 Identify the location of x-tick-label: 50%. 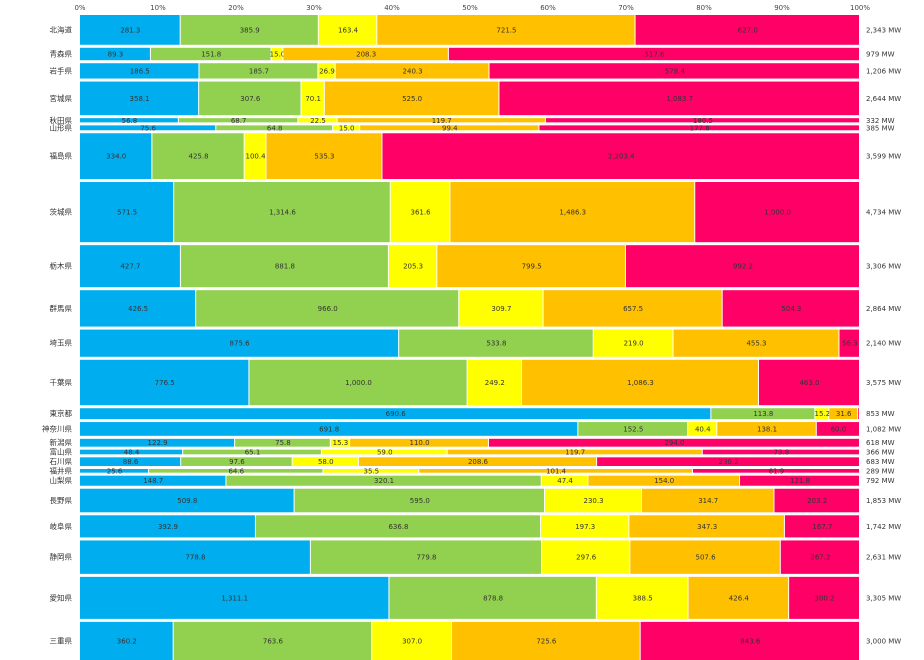
(470, 8).